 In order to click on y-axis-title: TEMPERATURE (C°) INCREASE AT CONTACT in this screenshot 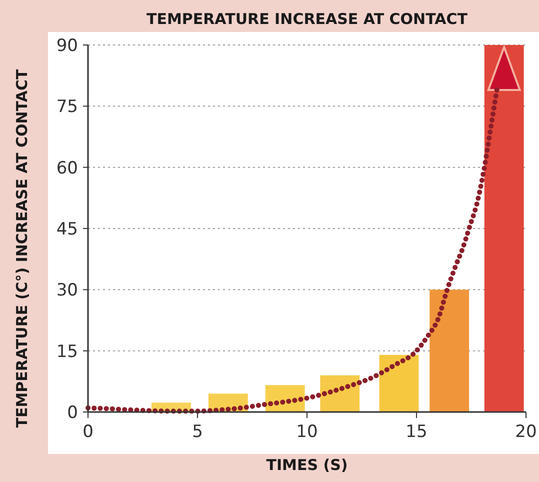, I will do `click(22, 248)`.